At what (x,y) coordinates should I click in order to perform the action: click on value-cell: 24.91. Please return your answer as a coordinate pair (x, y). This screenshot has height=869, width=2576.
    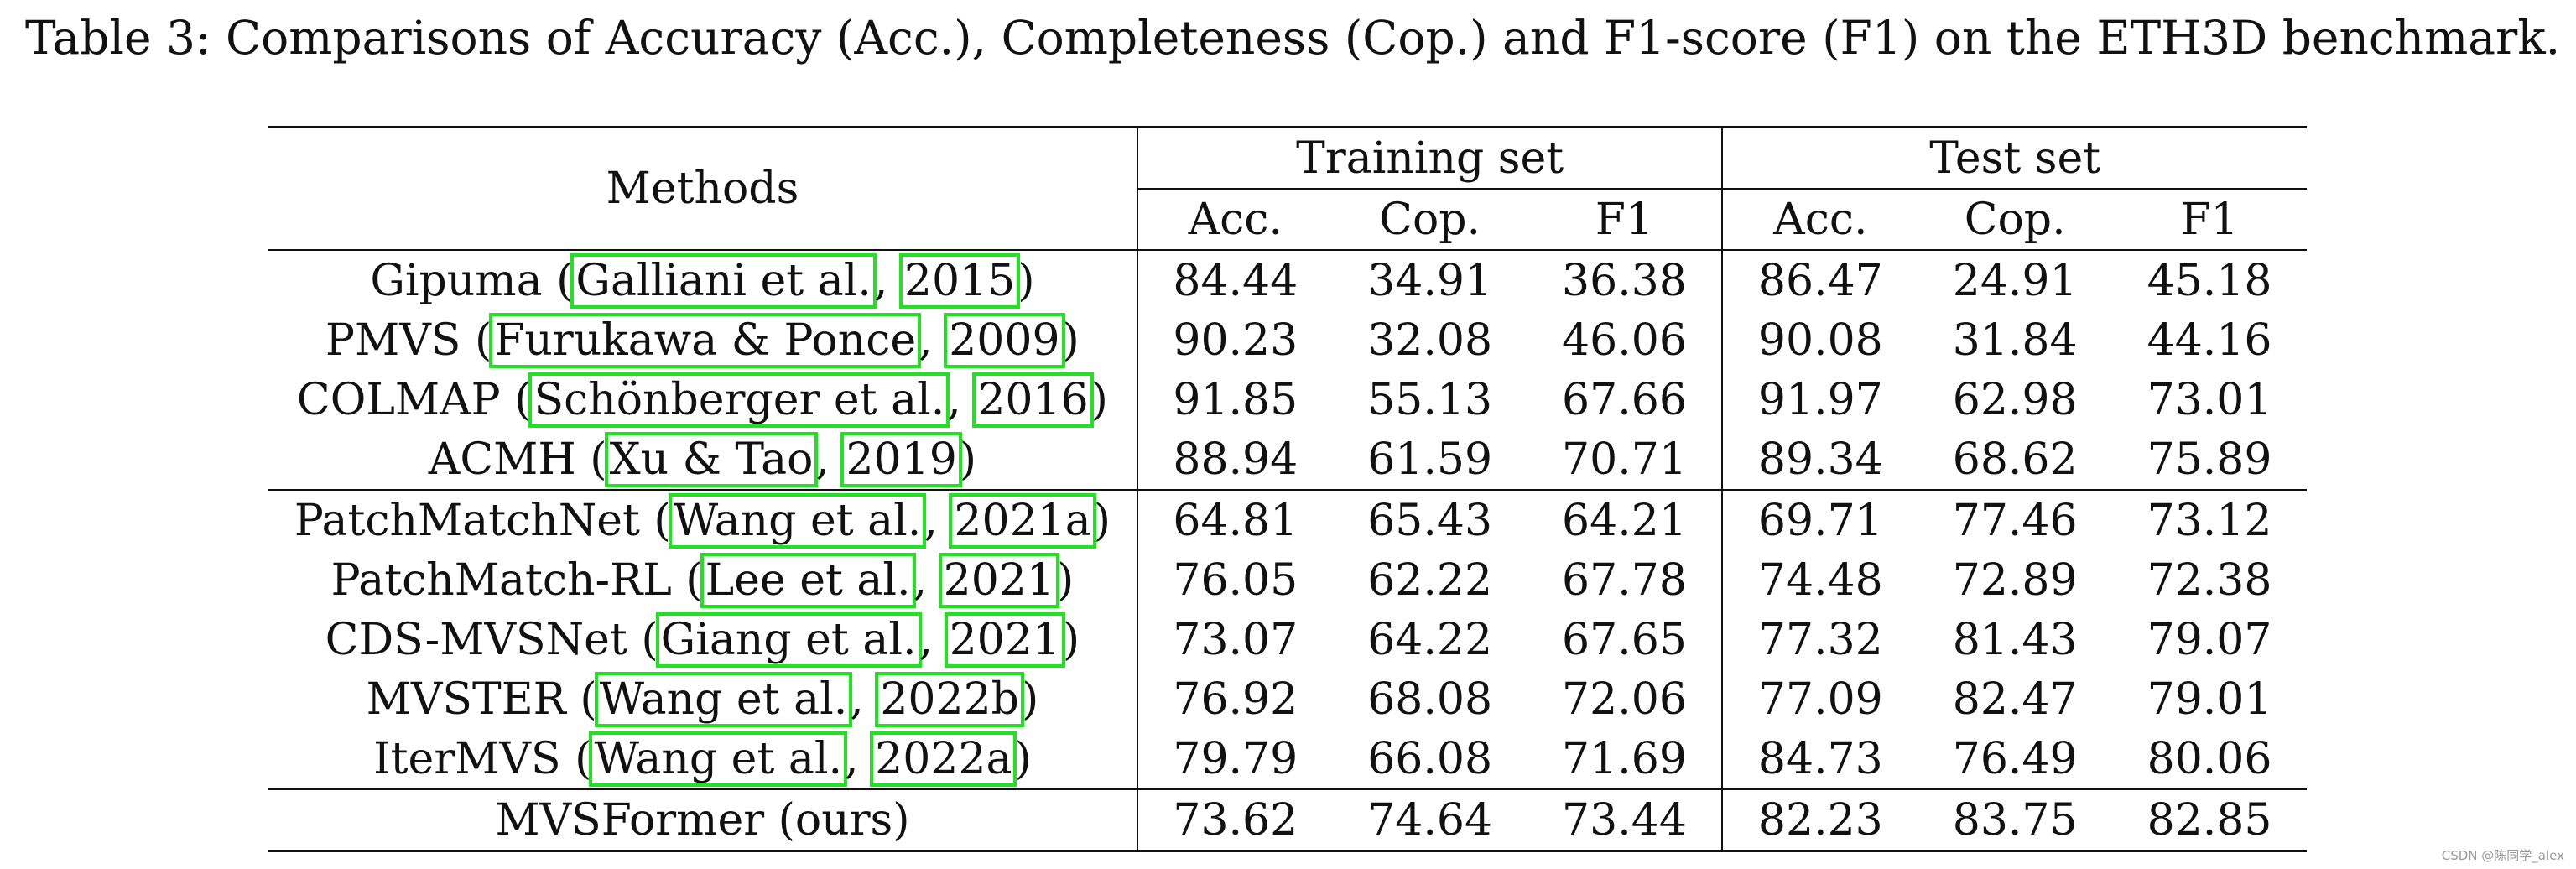
    Looking at the image, I should click on (2015, 280).